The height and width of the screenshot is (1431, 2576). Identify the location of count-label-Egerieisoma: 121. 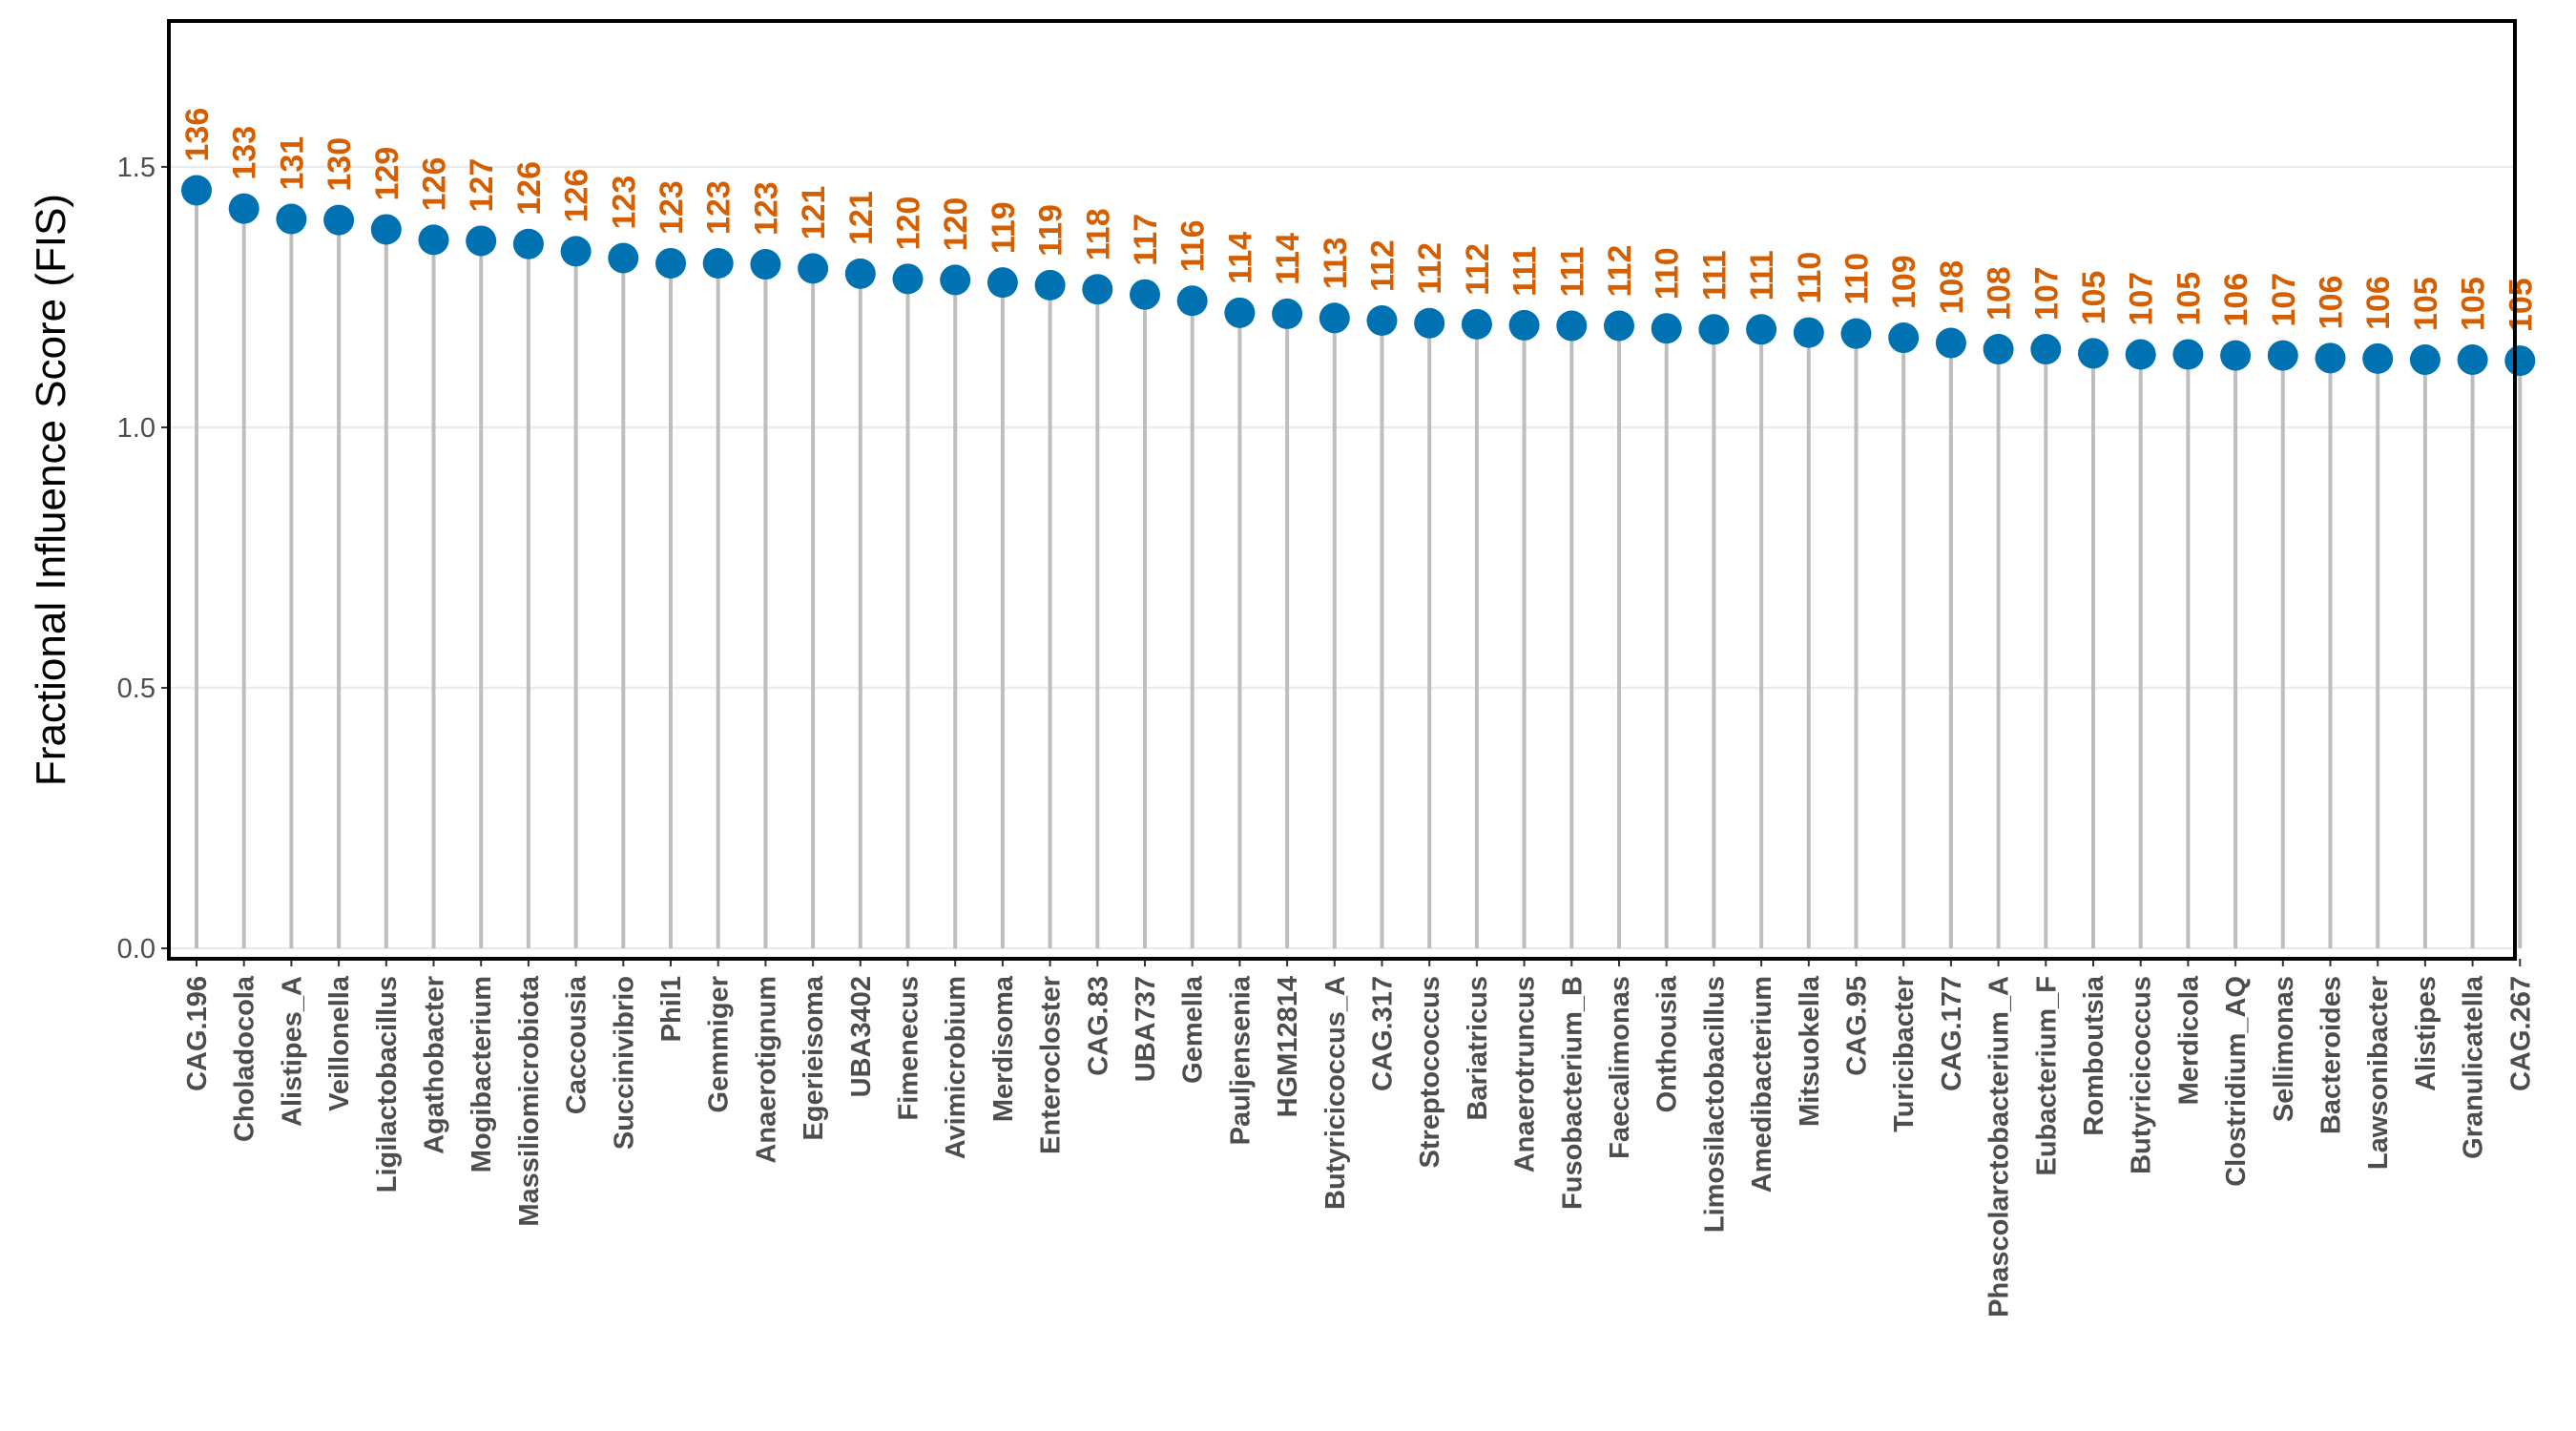
(814, 213).